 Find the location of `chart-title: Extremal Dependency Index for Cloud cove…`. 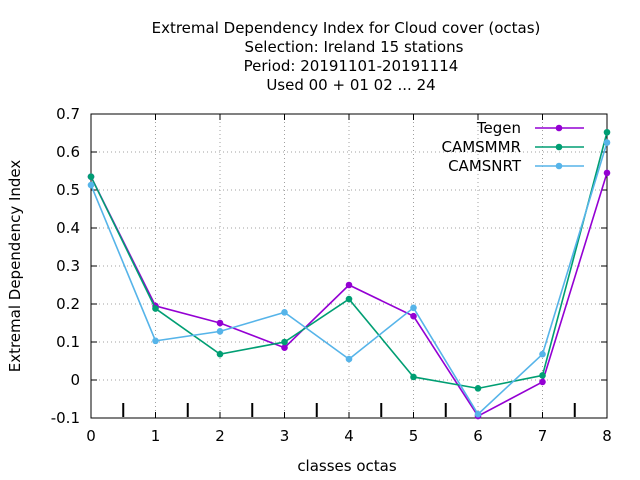

chart-title: Extremal Dependency Index for Cloud cove… is located at coordinates (346, 56).